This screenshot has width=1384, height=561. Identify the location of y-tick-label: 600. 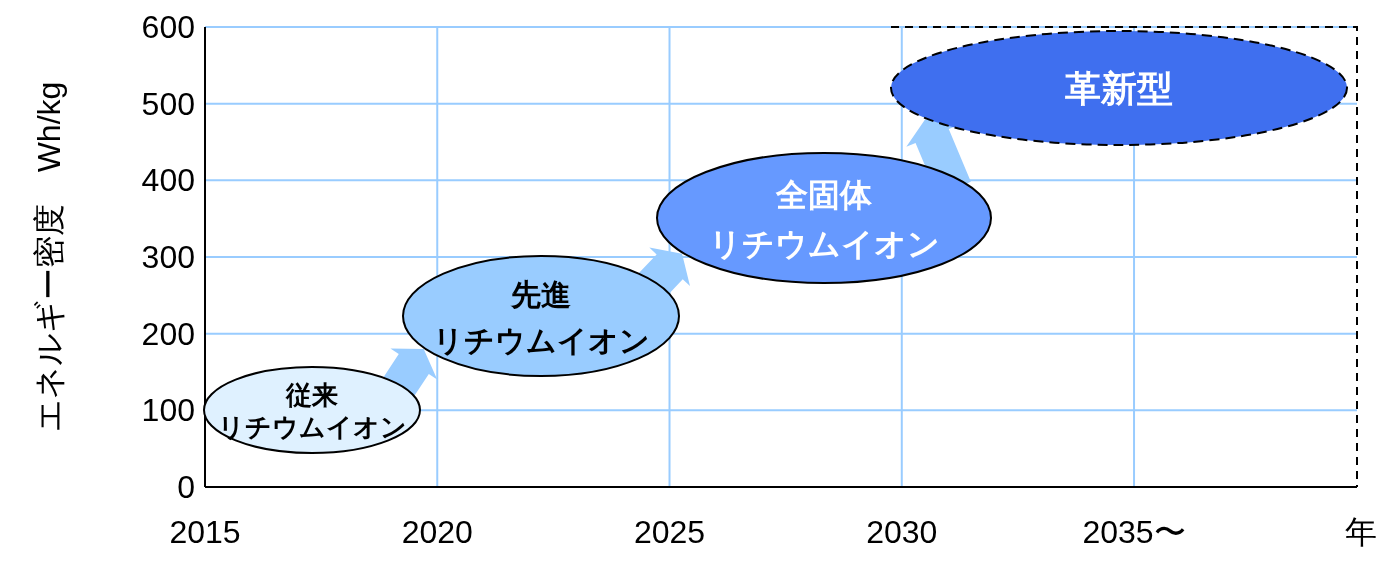
(168, 27).